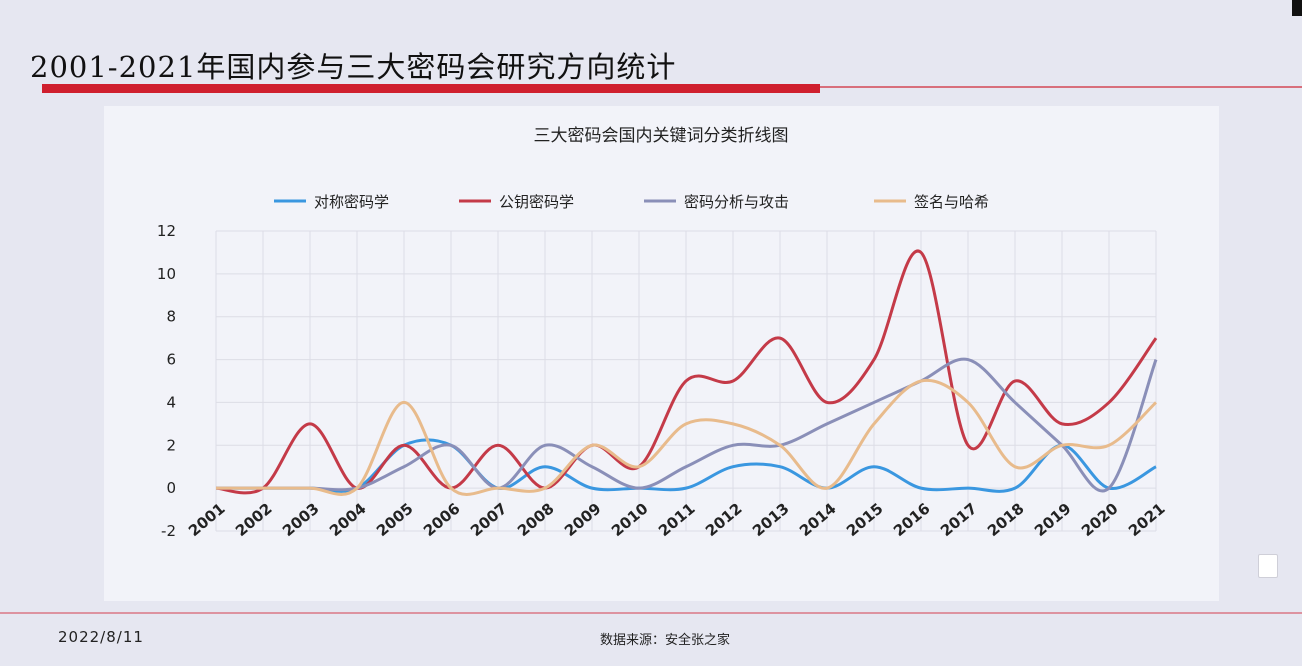 This screenshot has width=1302, height=666. What do you see at coordinates (959, 519) in the screenshot?
I see `x-tick-label: 2017` at bounding box center [959, 519].